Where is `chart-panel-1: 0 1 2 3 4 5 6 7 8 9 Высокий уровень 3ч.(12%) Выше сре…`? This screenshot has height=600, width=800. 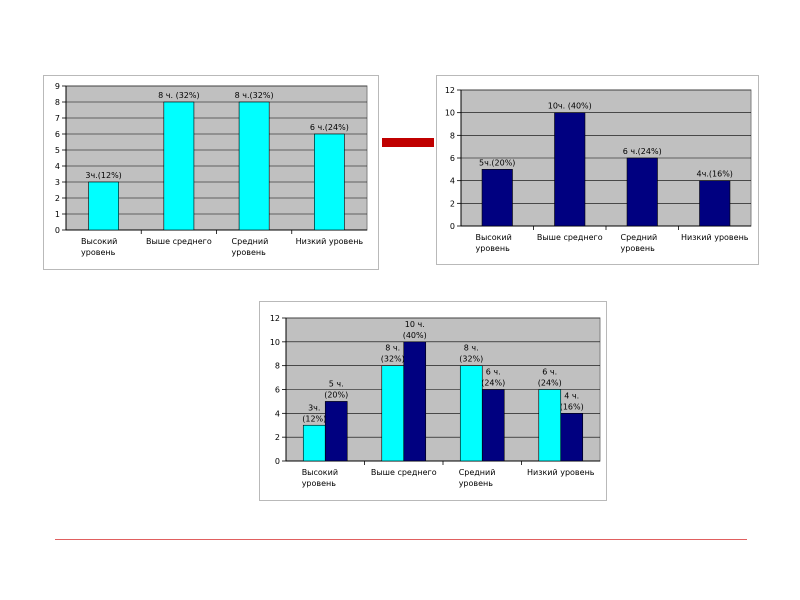 chart-panel-1: 0 1 2 3 4 5 6 7 8 9 Высокий уровень 3ч.(12%) Выше сре… is located at coordinates (211, 172).